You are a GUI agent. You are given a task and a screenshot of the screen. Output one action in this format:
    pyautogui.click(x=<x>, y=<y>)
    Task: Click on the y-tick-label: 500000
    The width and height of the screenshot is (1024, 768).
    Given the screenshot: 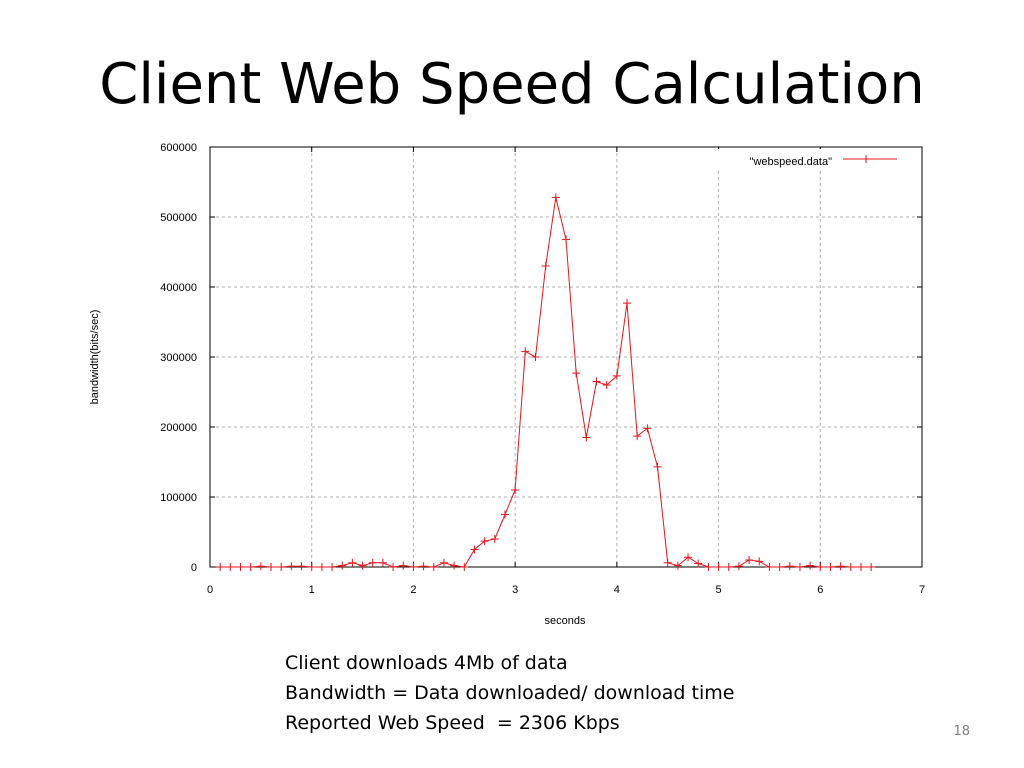 What is the action you would take?
    pyautogui.click(x=178, y=218)
    